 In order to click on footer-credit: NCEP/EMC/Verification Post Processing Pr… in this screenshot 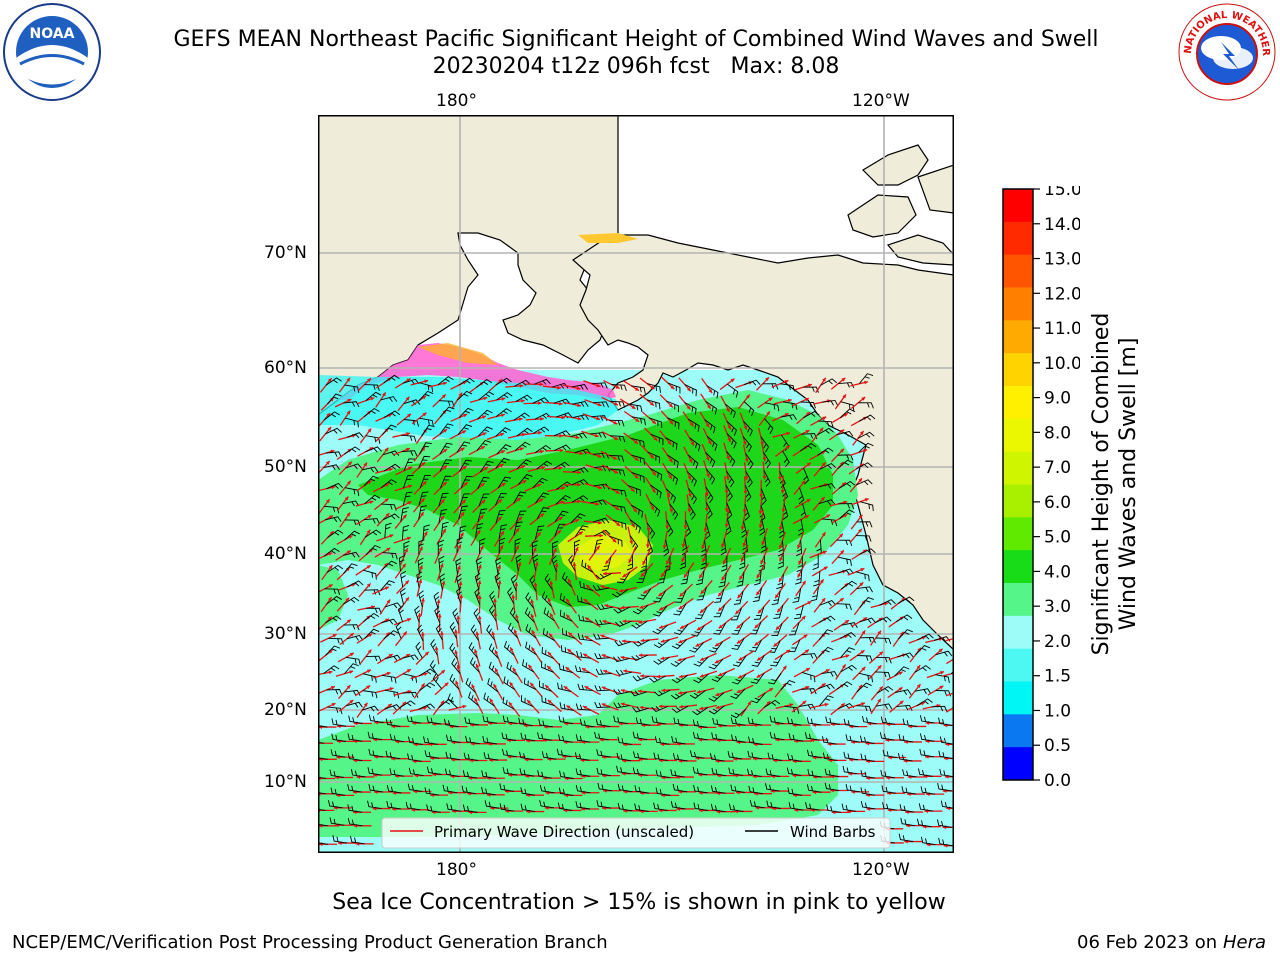, I will do `click(310, 942)`.